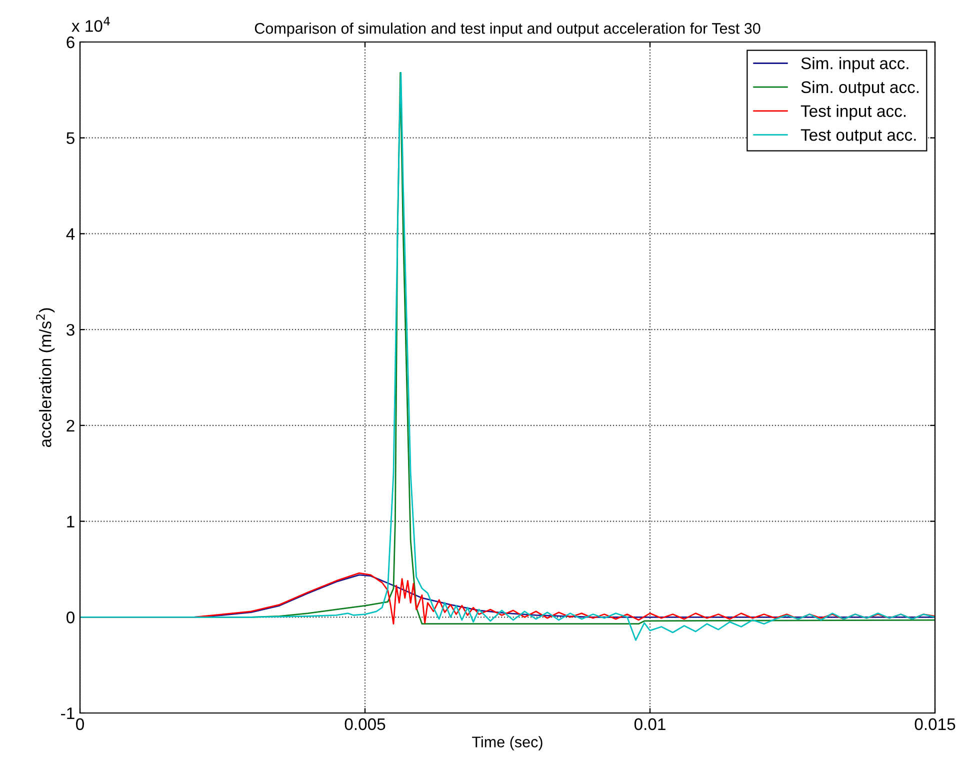  I want to click on y-tick-label: 2, so click(70, 426).